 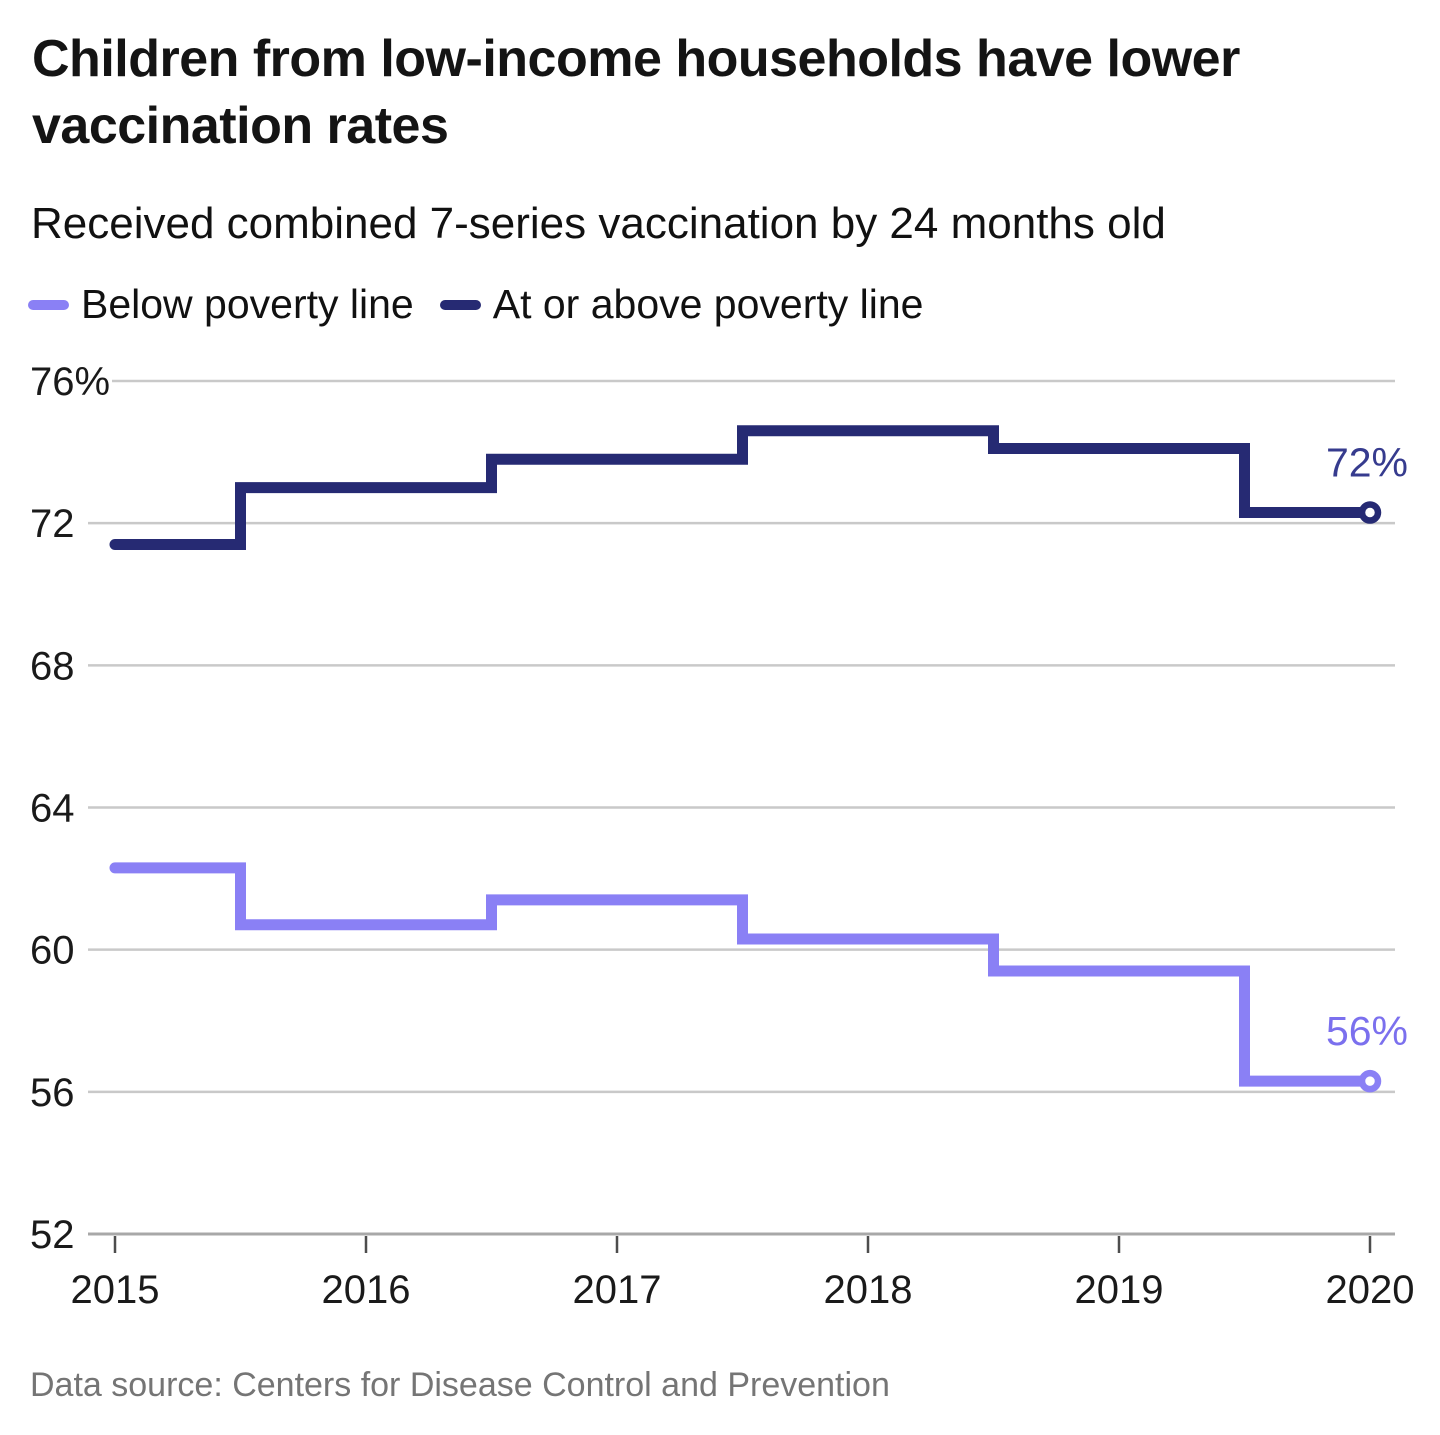 What do you see at coordinates (52, 666) in the screenshot?
I see `y-axis-tick-label: 68` at bounding box center [52, 666].